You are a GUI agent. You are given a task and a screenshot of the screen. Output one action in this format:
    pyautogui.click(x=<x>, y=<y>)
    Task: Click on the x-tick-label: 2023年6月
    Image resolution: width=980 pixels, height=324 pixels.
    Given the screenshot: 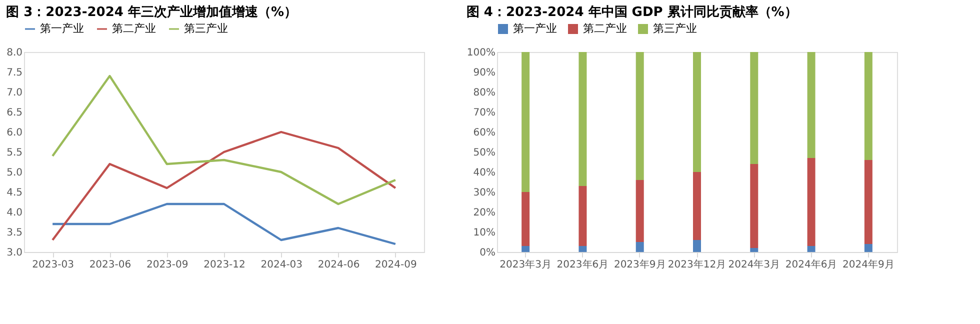 What is the action you would take?
    pyautogui.click(x=582, y=264)
    